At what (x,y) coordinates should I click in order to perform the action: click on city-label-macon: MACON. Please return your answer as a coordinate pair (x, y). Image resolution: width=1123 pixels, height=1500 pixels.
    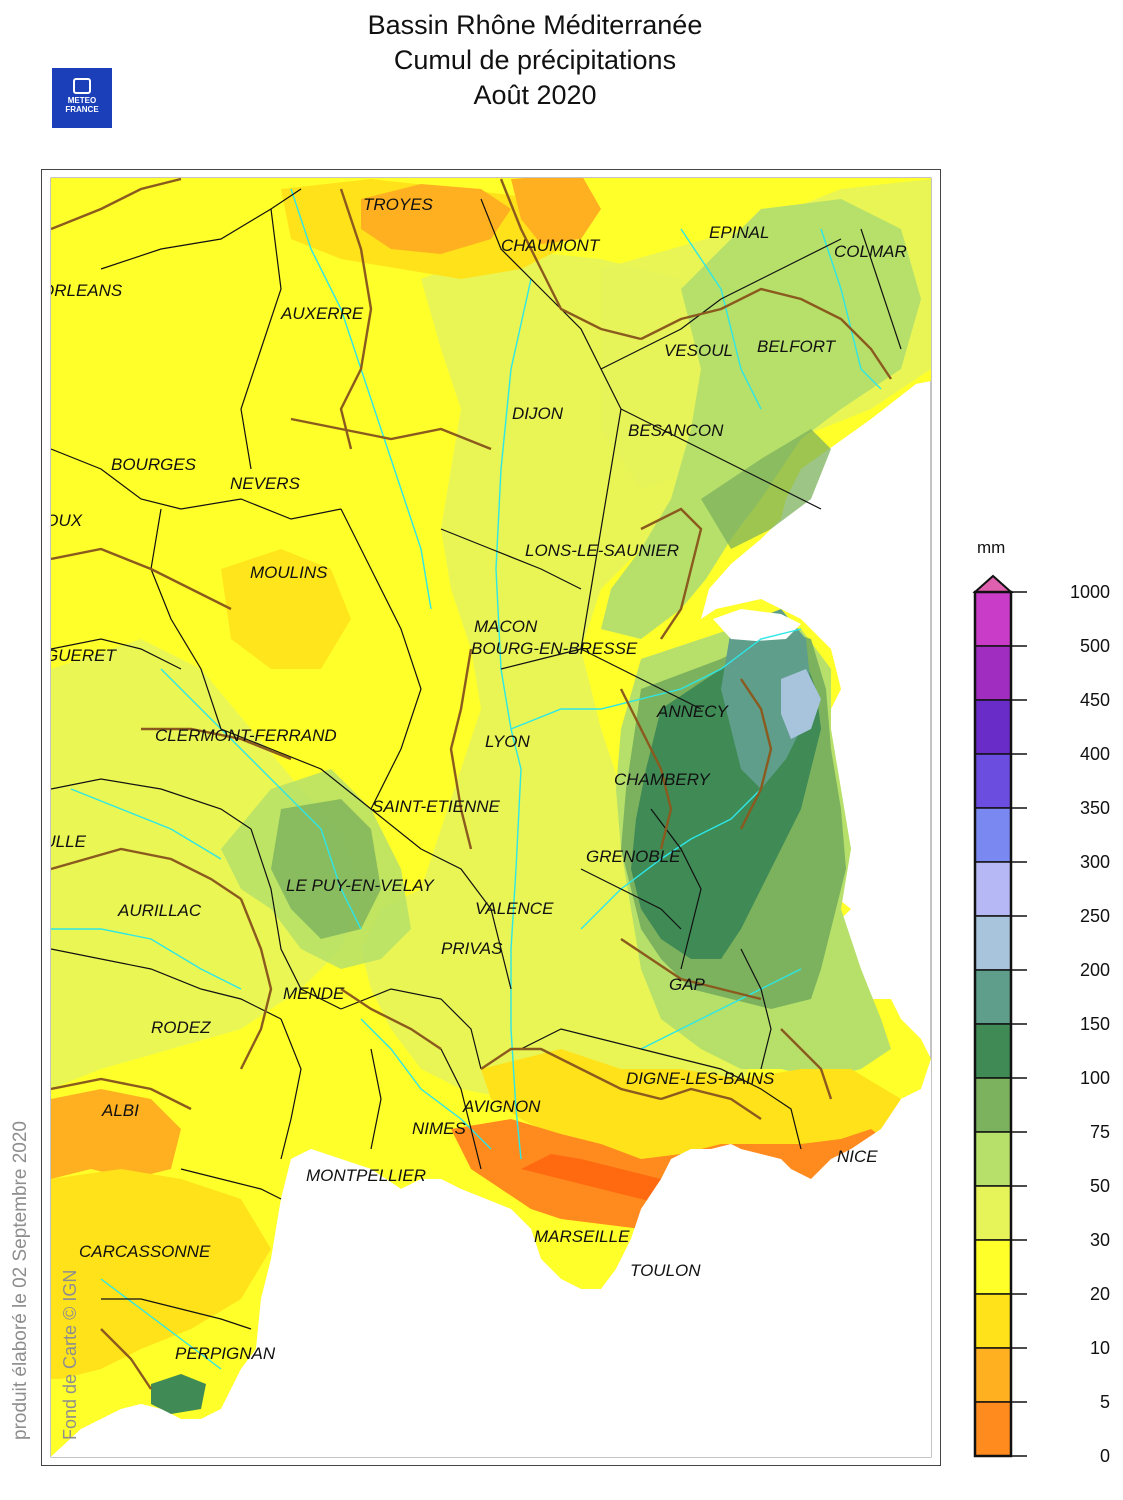
    Looking at the image, I should click on (506, 626).